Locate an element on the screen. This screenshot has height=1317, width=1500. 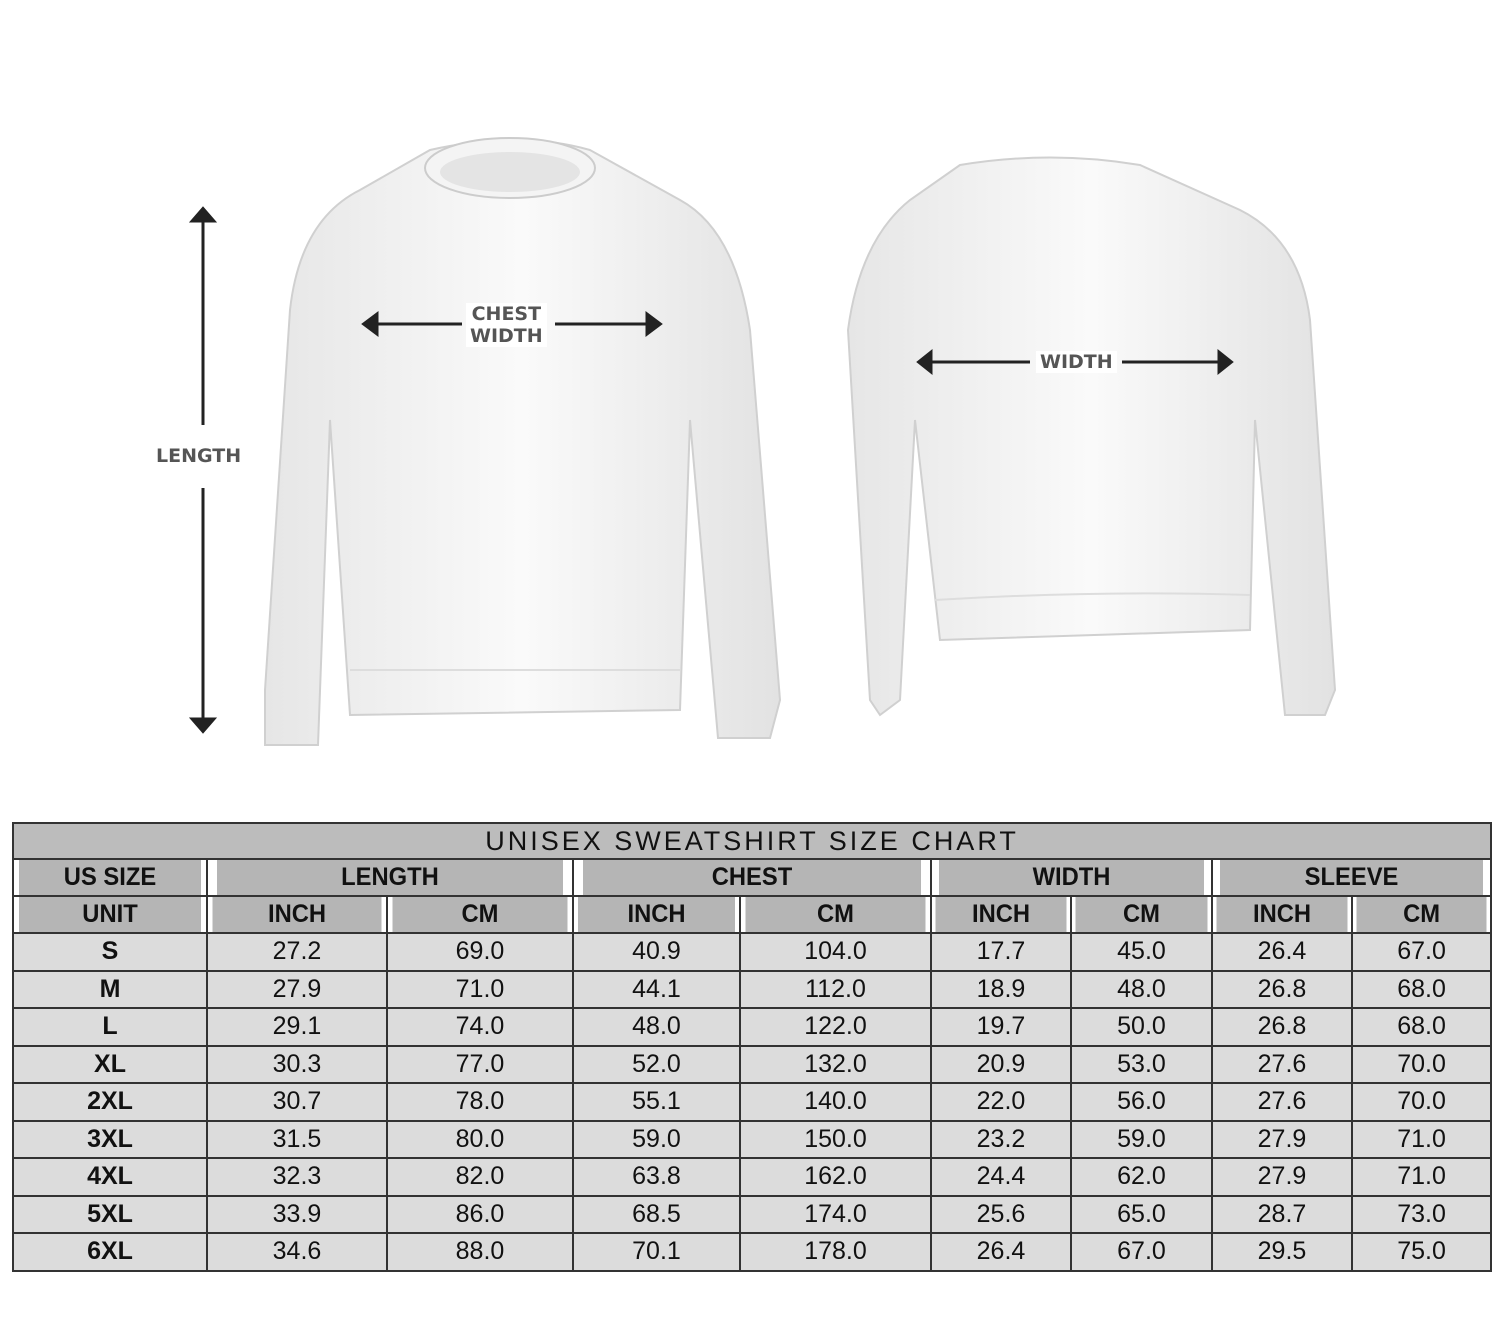
measurement-cell: 68.5 is located at coordinates (656, 1214).